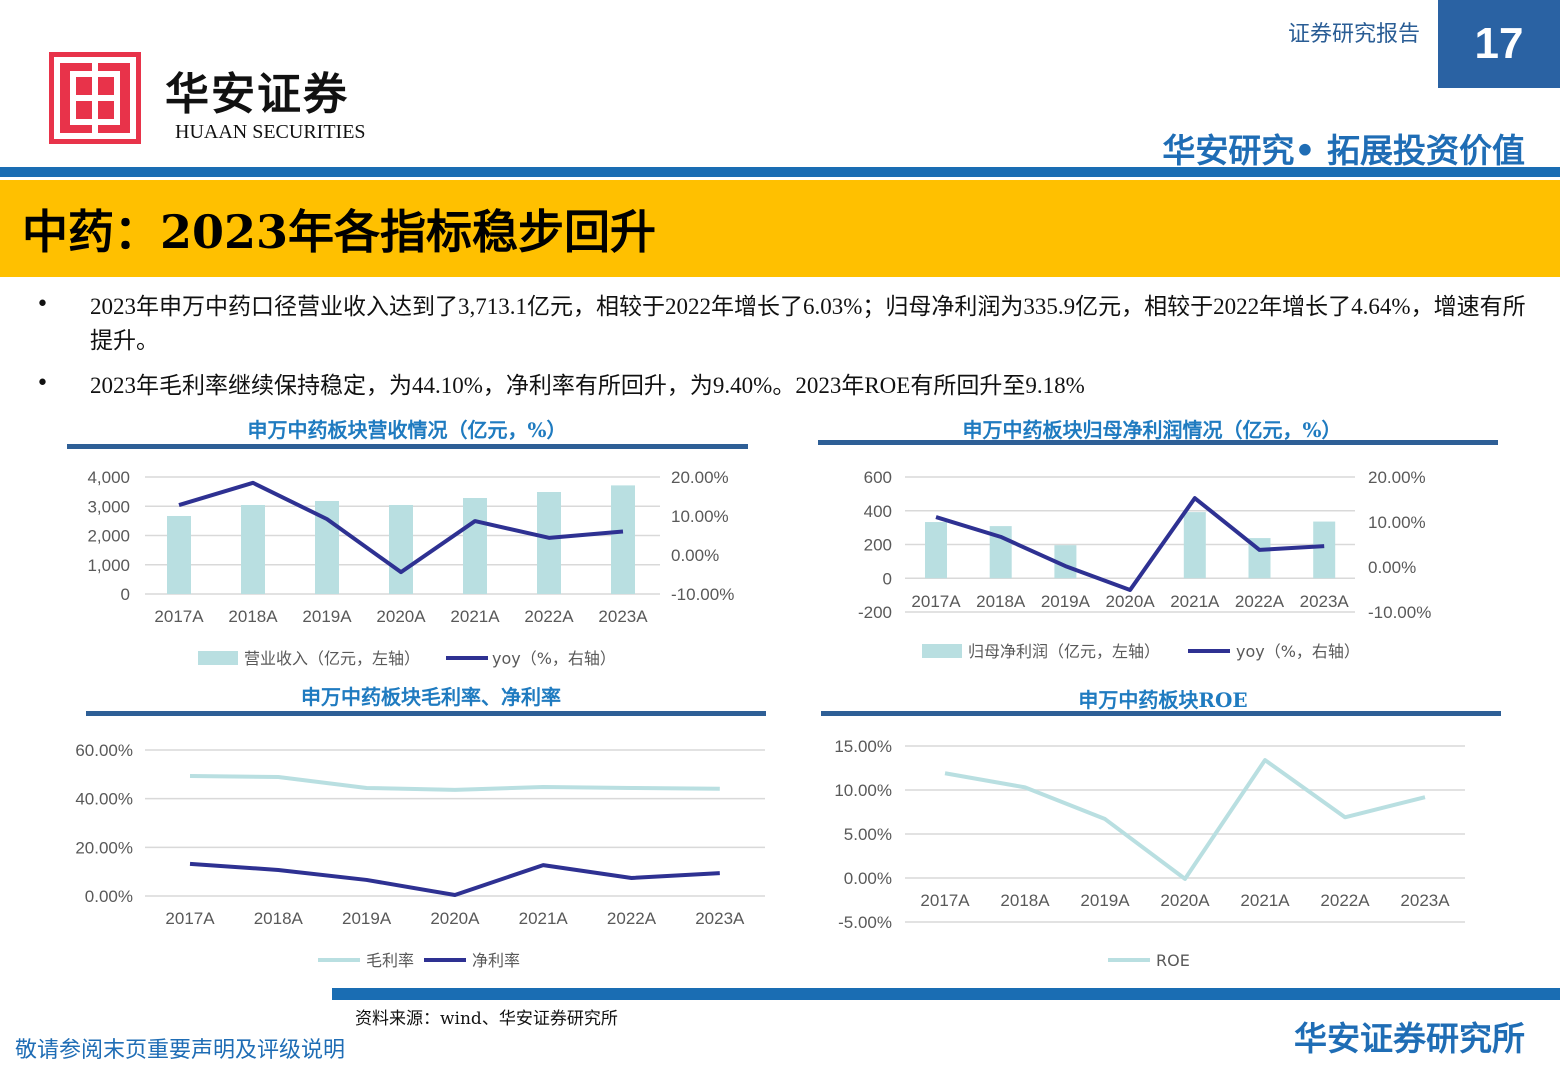  I want to click on bar-2020A, so click(401, 549).